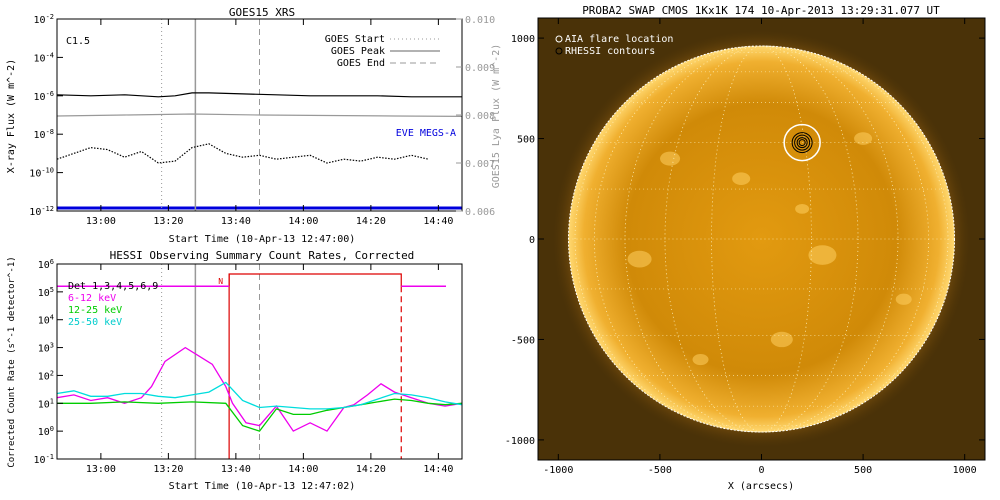  I want to click on goes-y-right-tick-label: 0.007, so click(480, 164).